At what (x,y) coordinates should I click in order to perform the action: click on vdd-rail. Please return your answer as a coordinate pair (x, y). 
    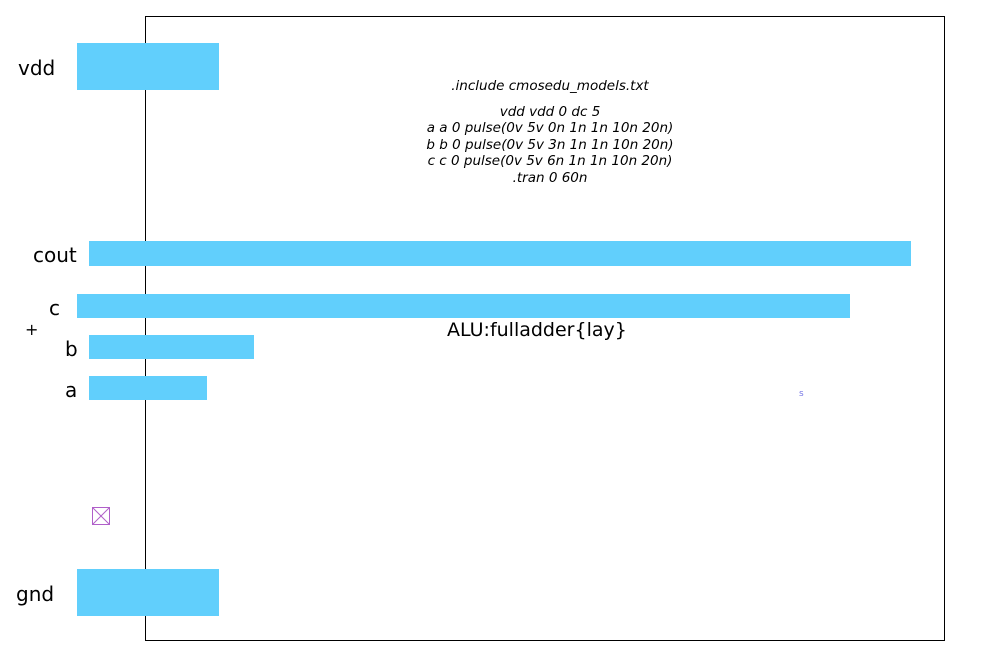
    Looking at the image, I should click on (148, 66).